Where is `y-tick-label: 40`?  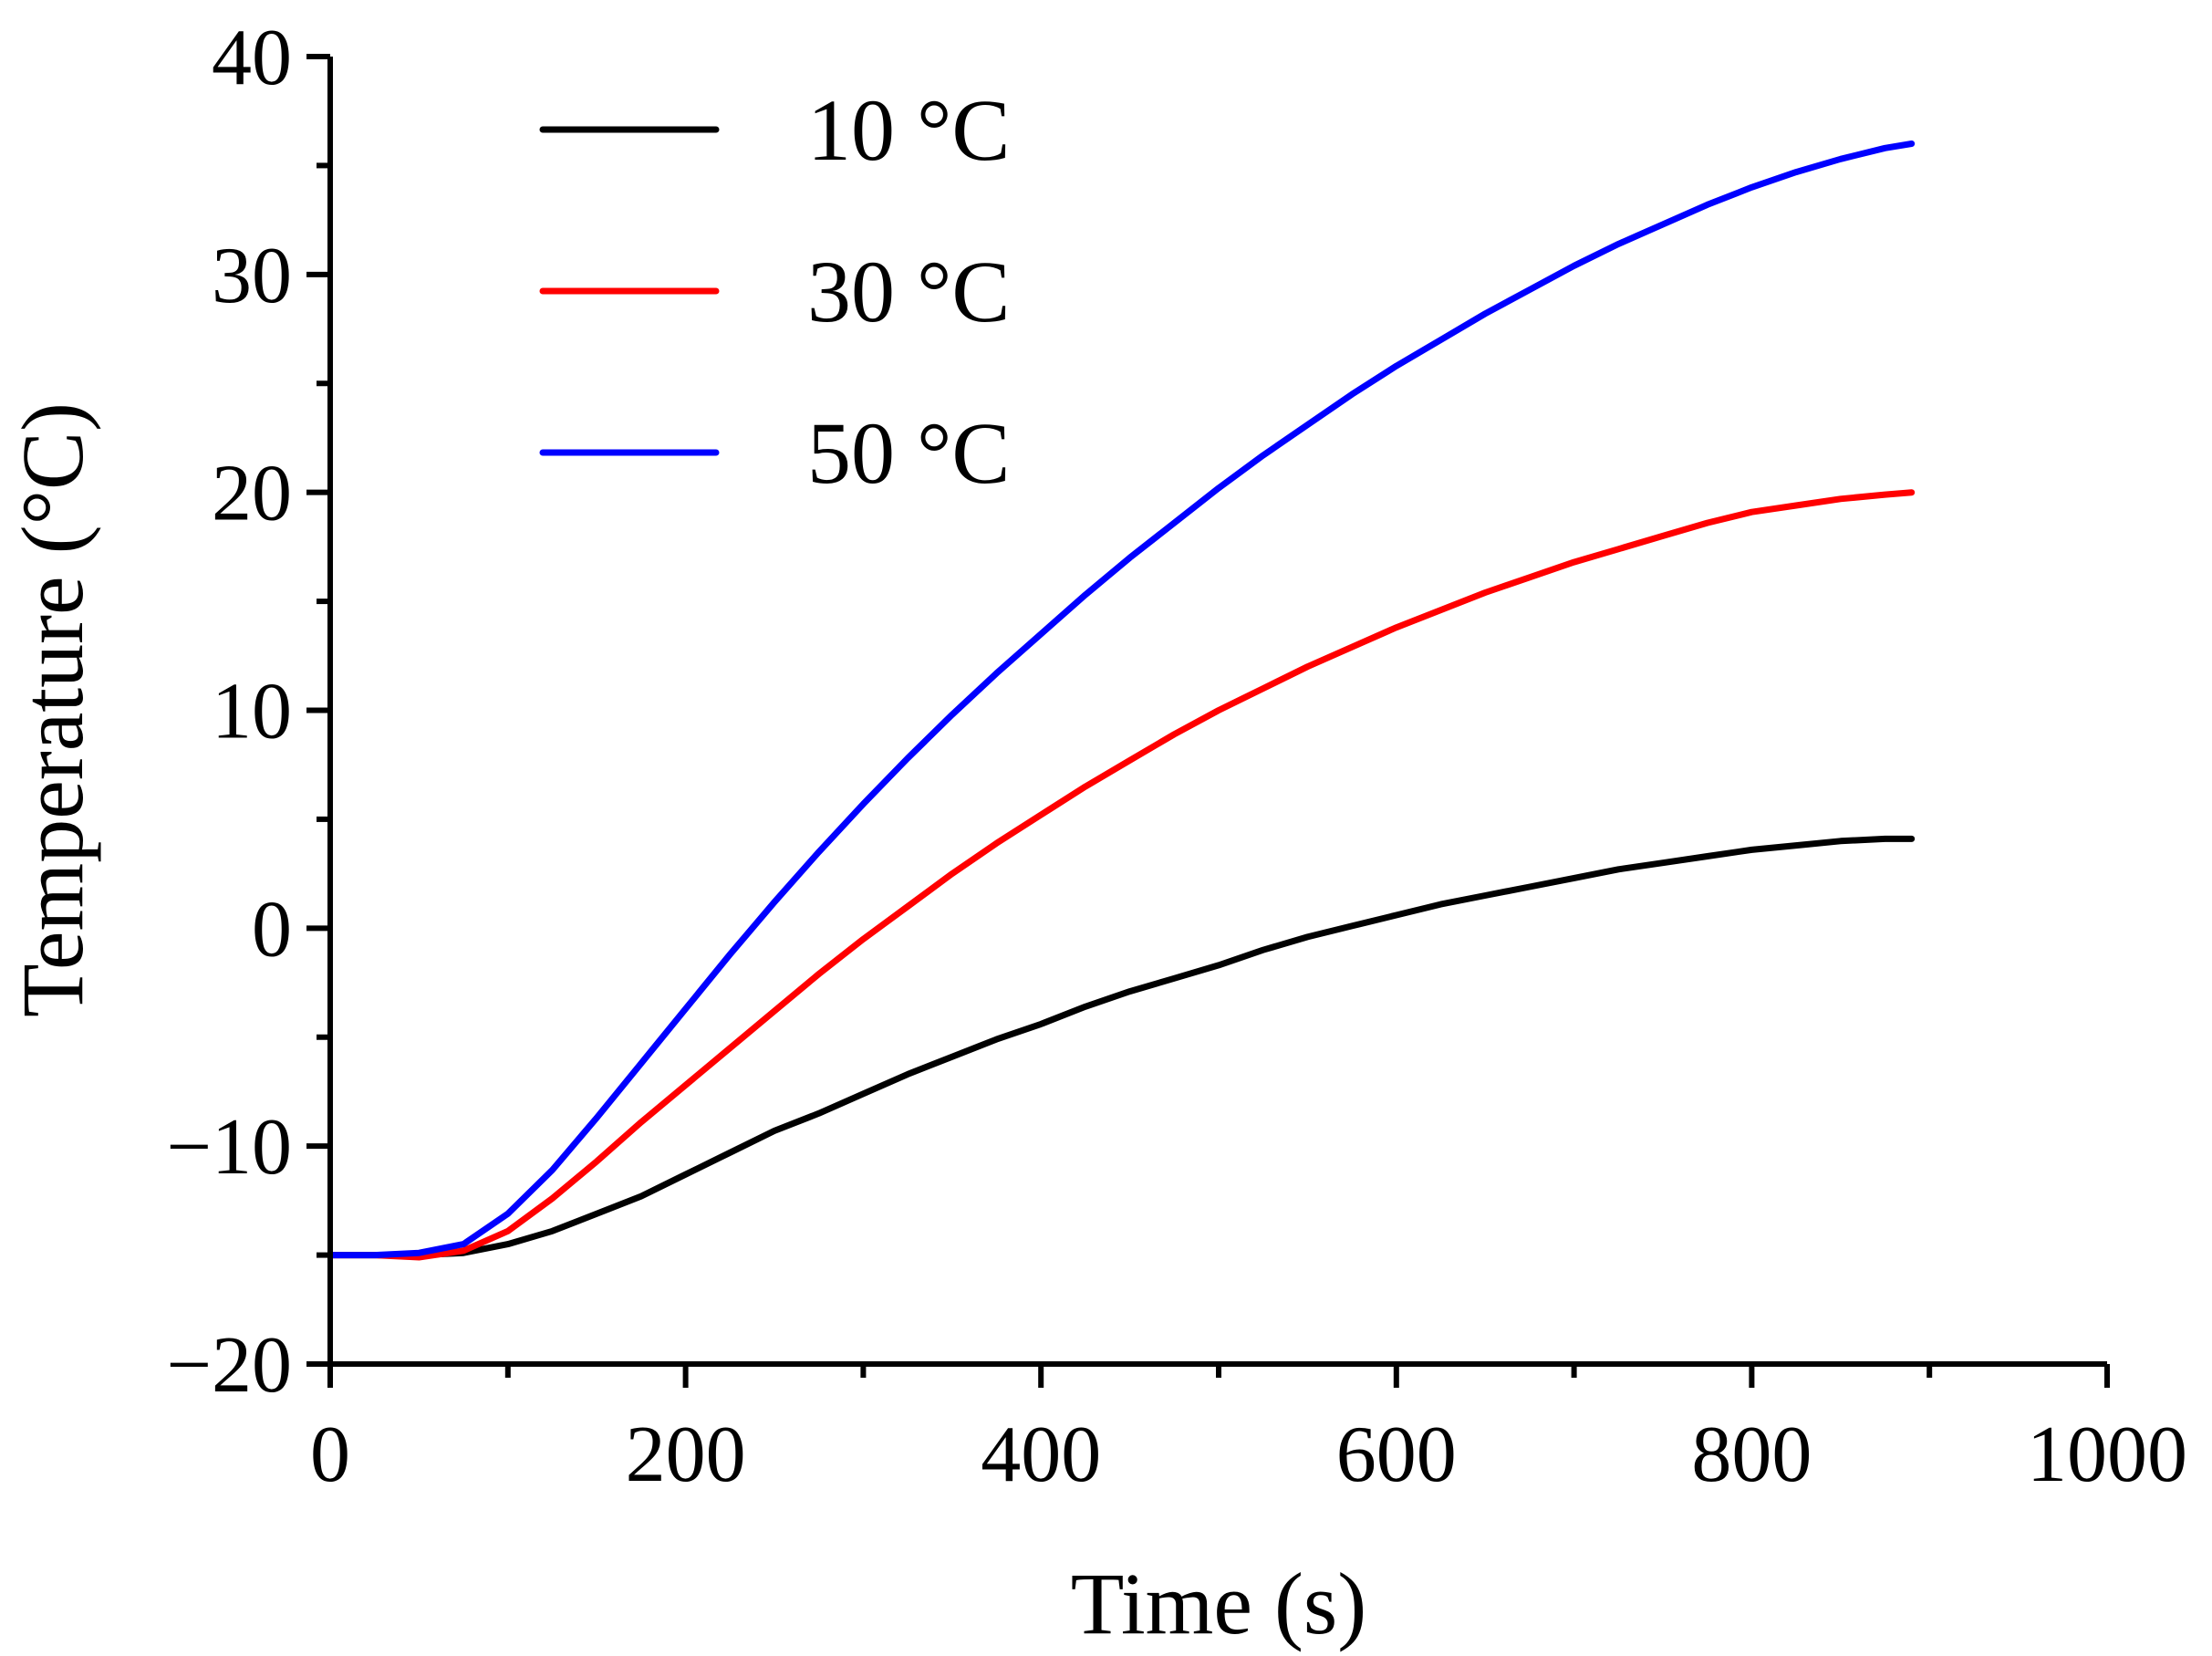 y-tick-label: 40 is located at coordinates (252, 58).